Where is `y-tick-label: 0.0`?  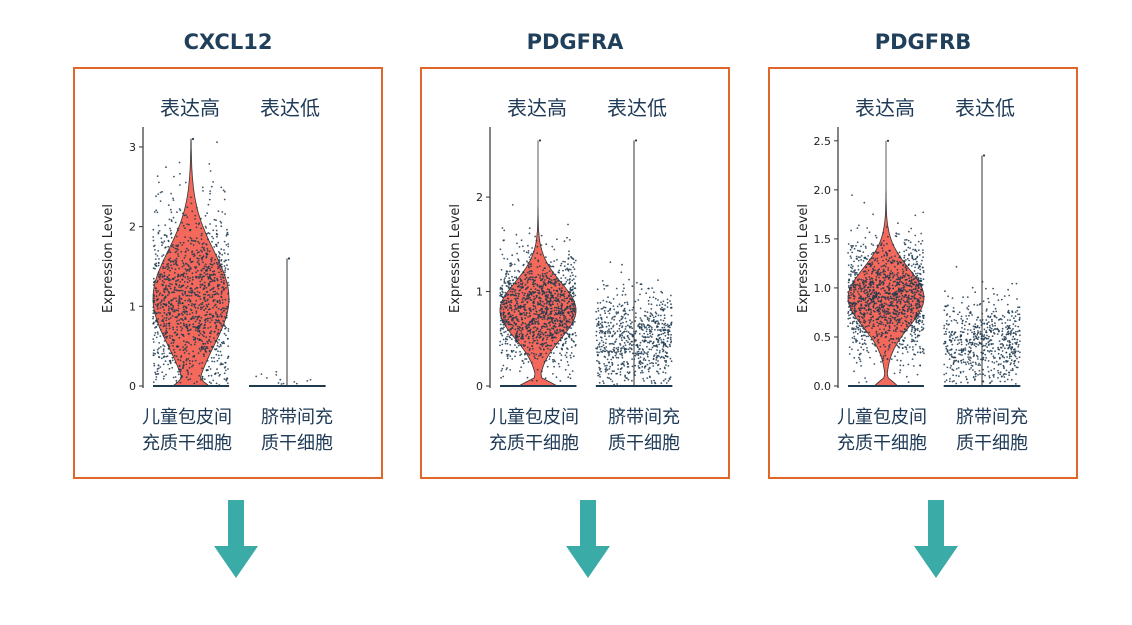 y-tick-label: 0.0 is located at coordinates (823, 386).